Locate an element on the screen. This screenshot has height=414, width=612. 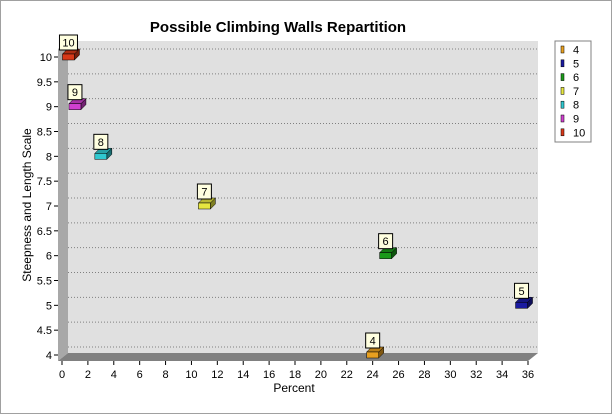
legend: 45 6 7 8 910 is located at coordinates (573, 91).